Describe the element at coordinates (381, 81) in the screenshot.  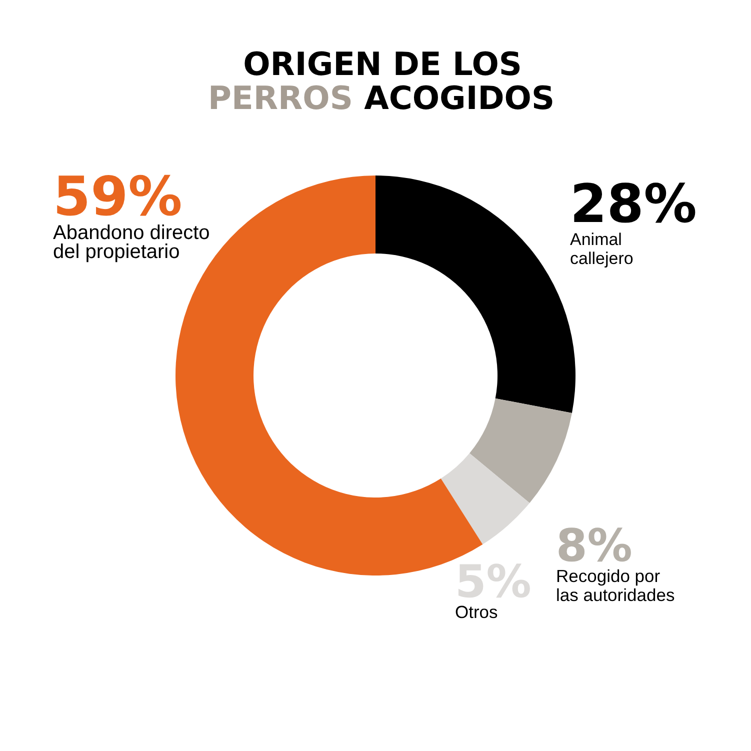
I see `chart-title: ORIGEN DE LOS PERROS ACOGIDOS` at that location.